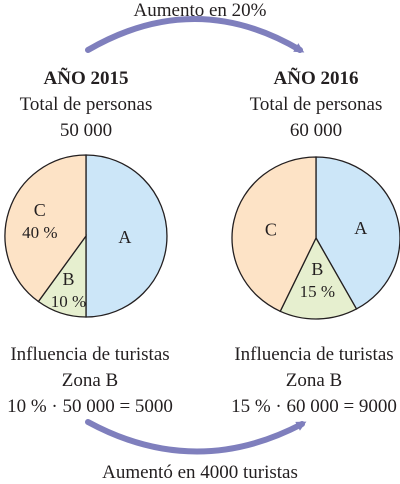 This screenshot has height=484, width=400. I want to click on chart-subtitle-2015: Total de personas, so click(86, 104).